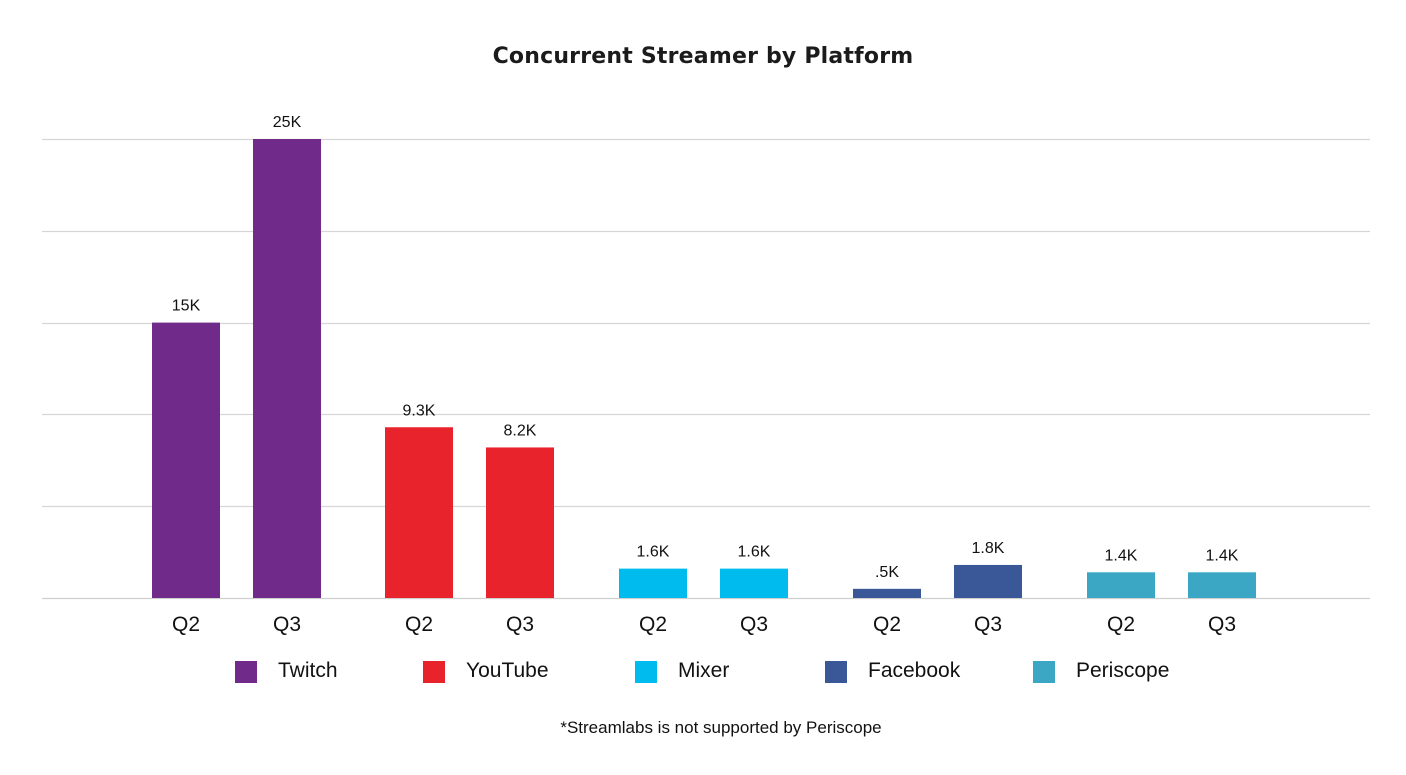  What do you see at coordinates (520, 624) in the screenshot?
I see `x-tick-youtube-q3: Q3` at bounding box center [520, 624].